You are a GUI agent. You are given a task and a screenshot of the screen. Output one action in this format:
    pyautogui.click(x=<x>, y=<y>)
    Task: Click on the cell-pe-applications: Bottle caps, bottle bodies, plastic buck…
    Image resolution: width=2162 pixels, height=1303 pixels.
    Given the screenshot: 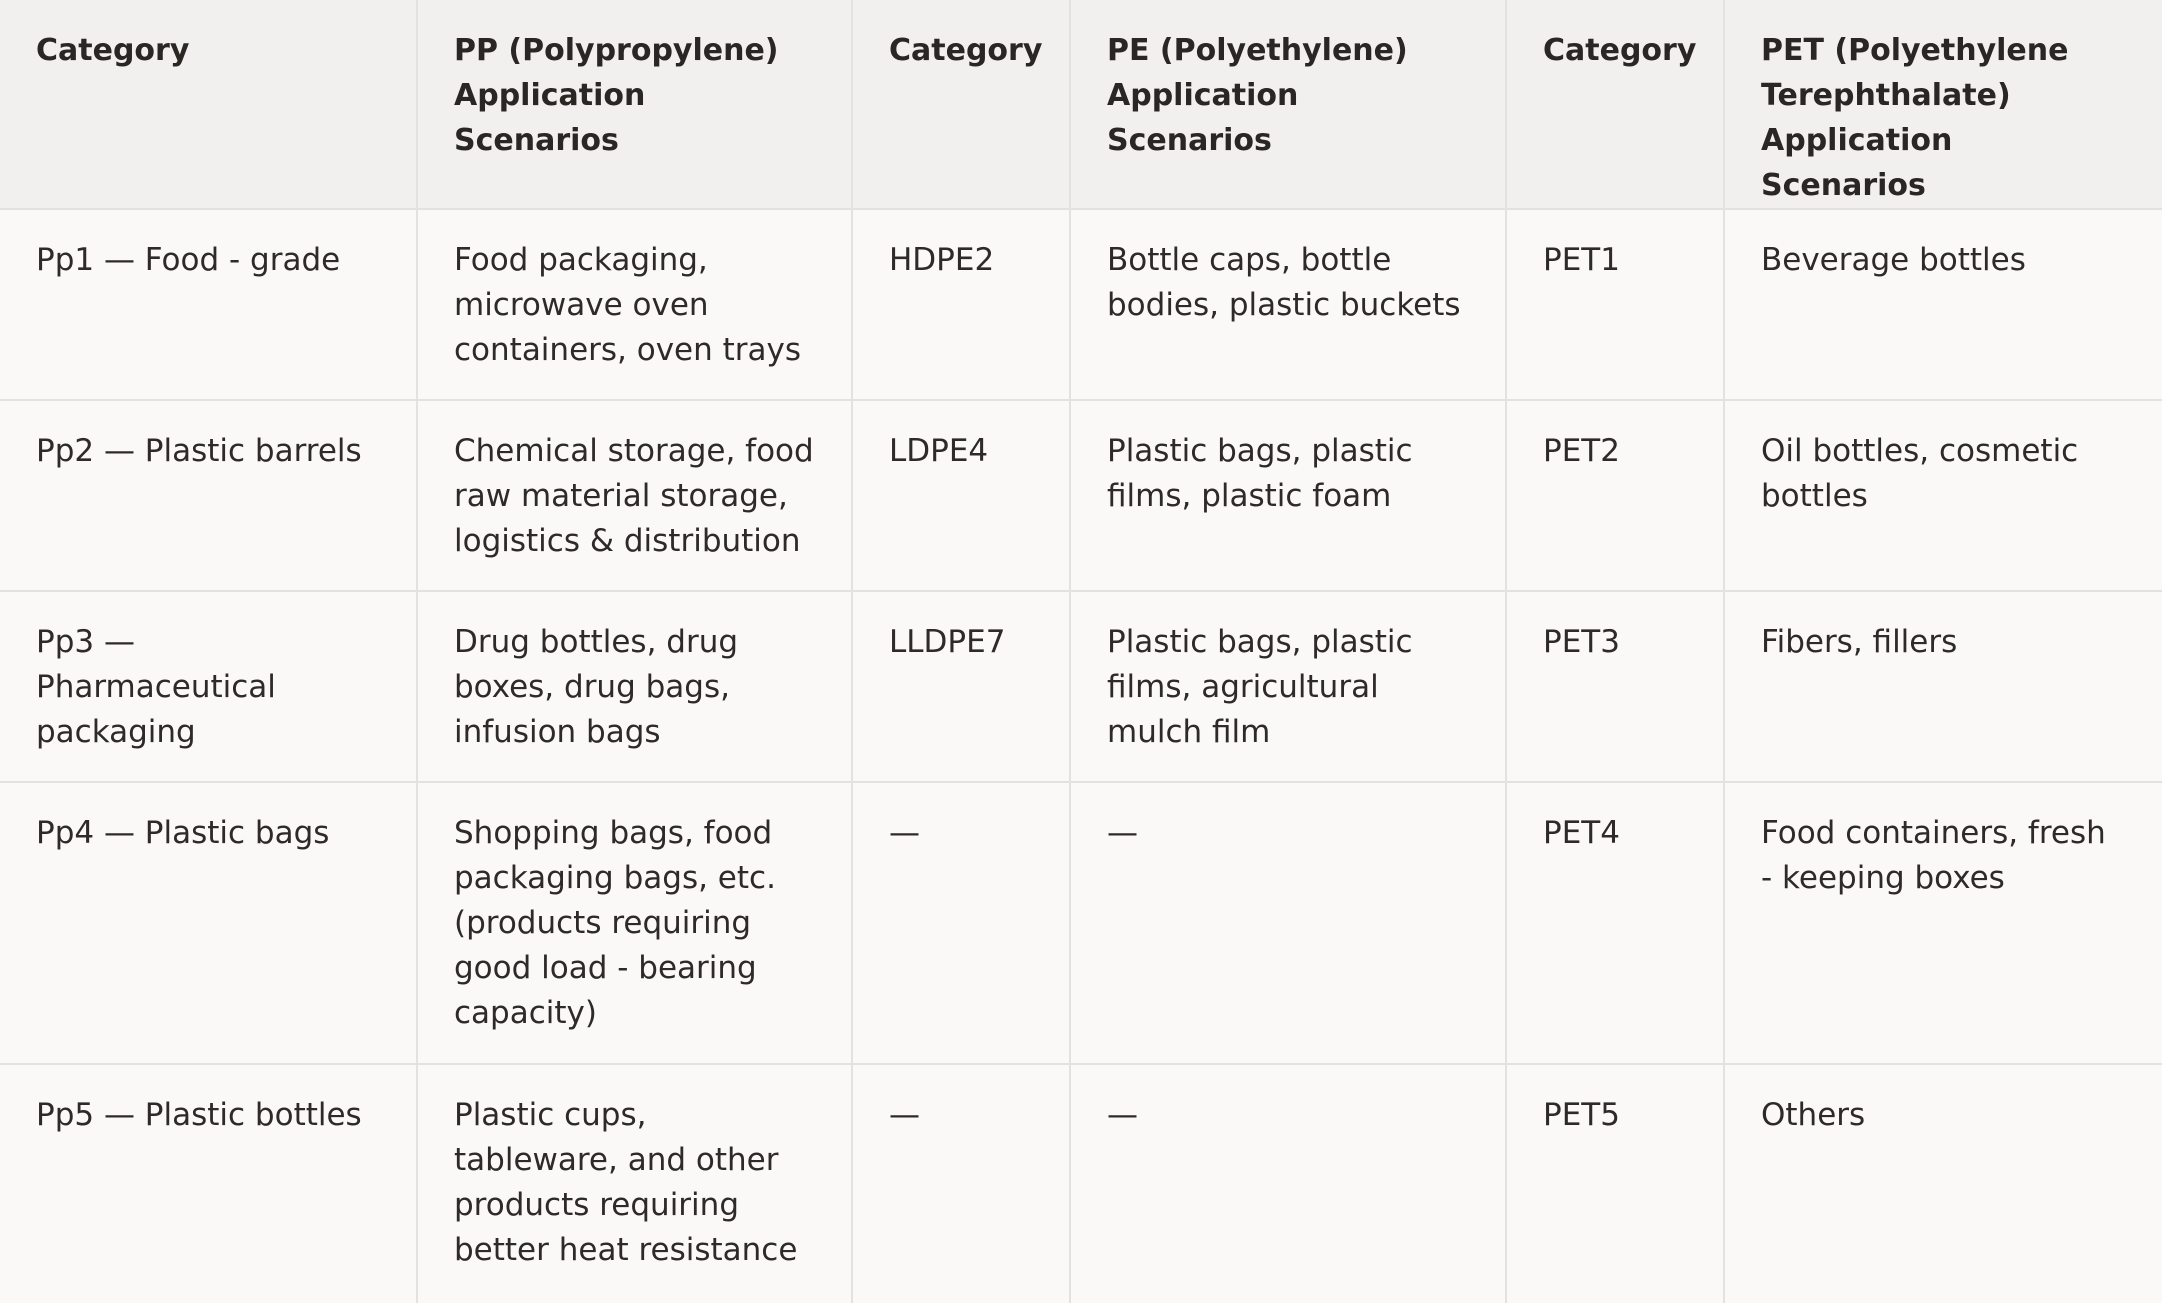 What is the action you would take?
    pyautogui.click(x=1288, y=305)
    